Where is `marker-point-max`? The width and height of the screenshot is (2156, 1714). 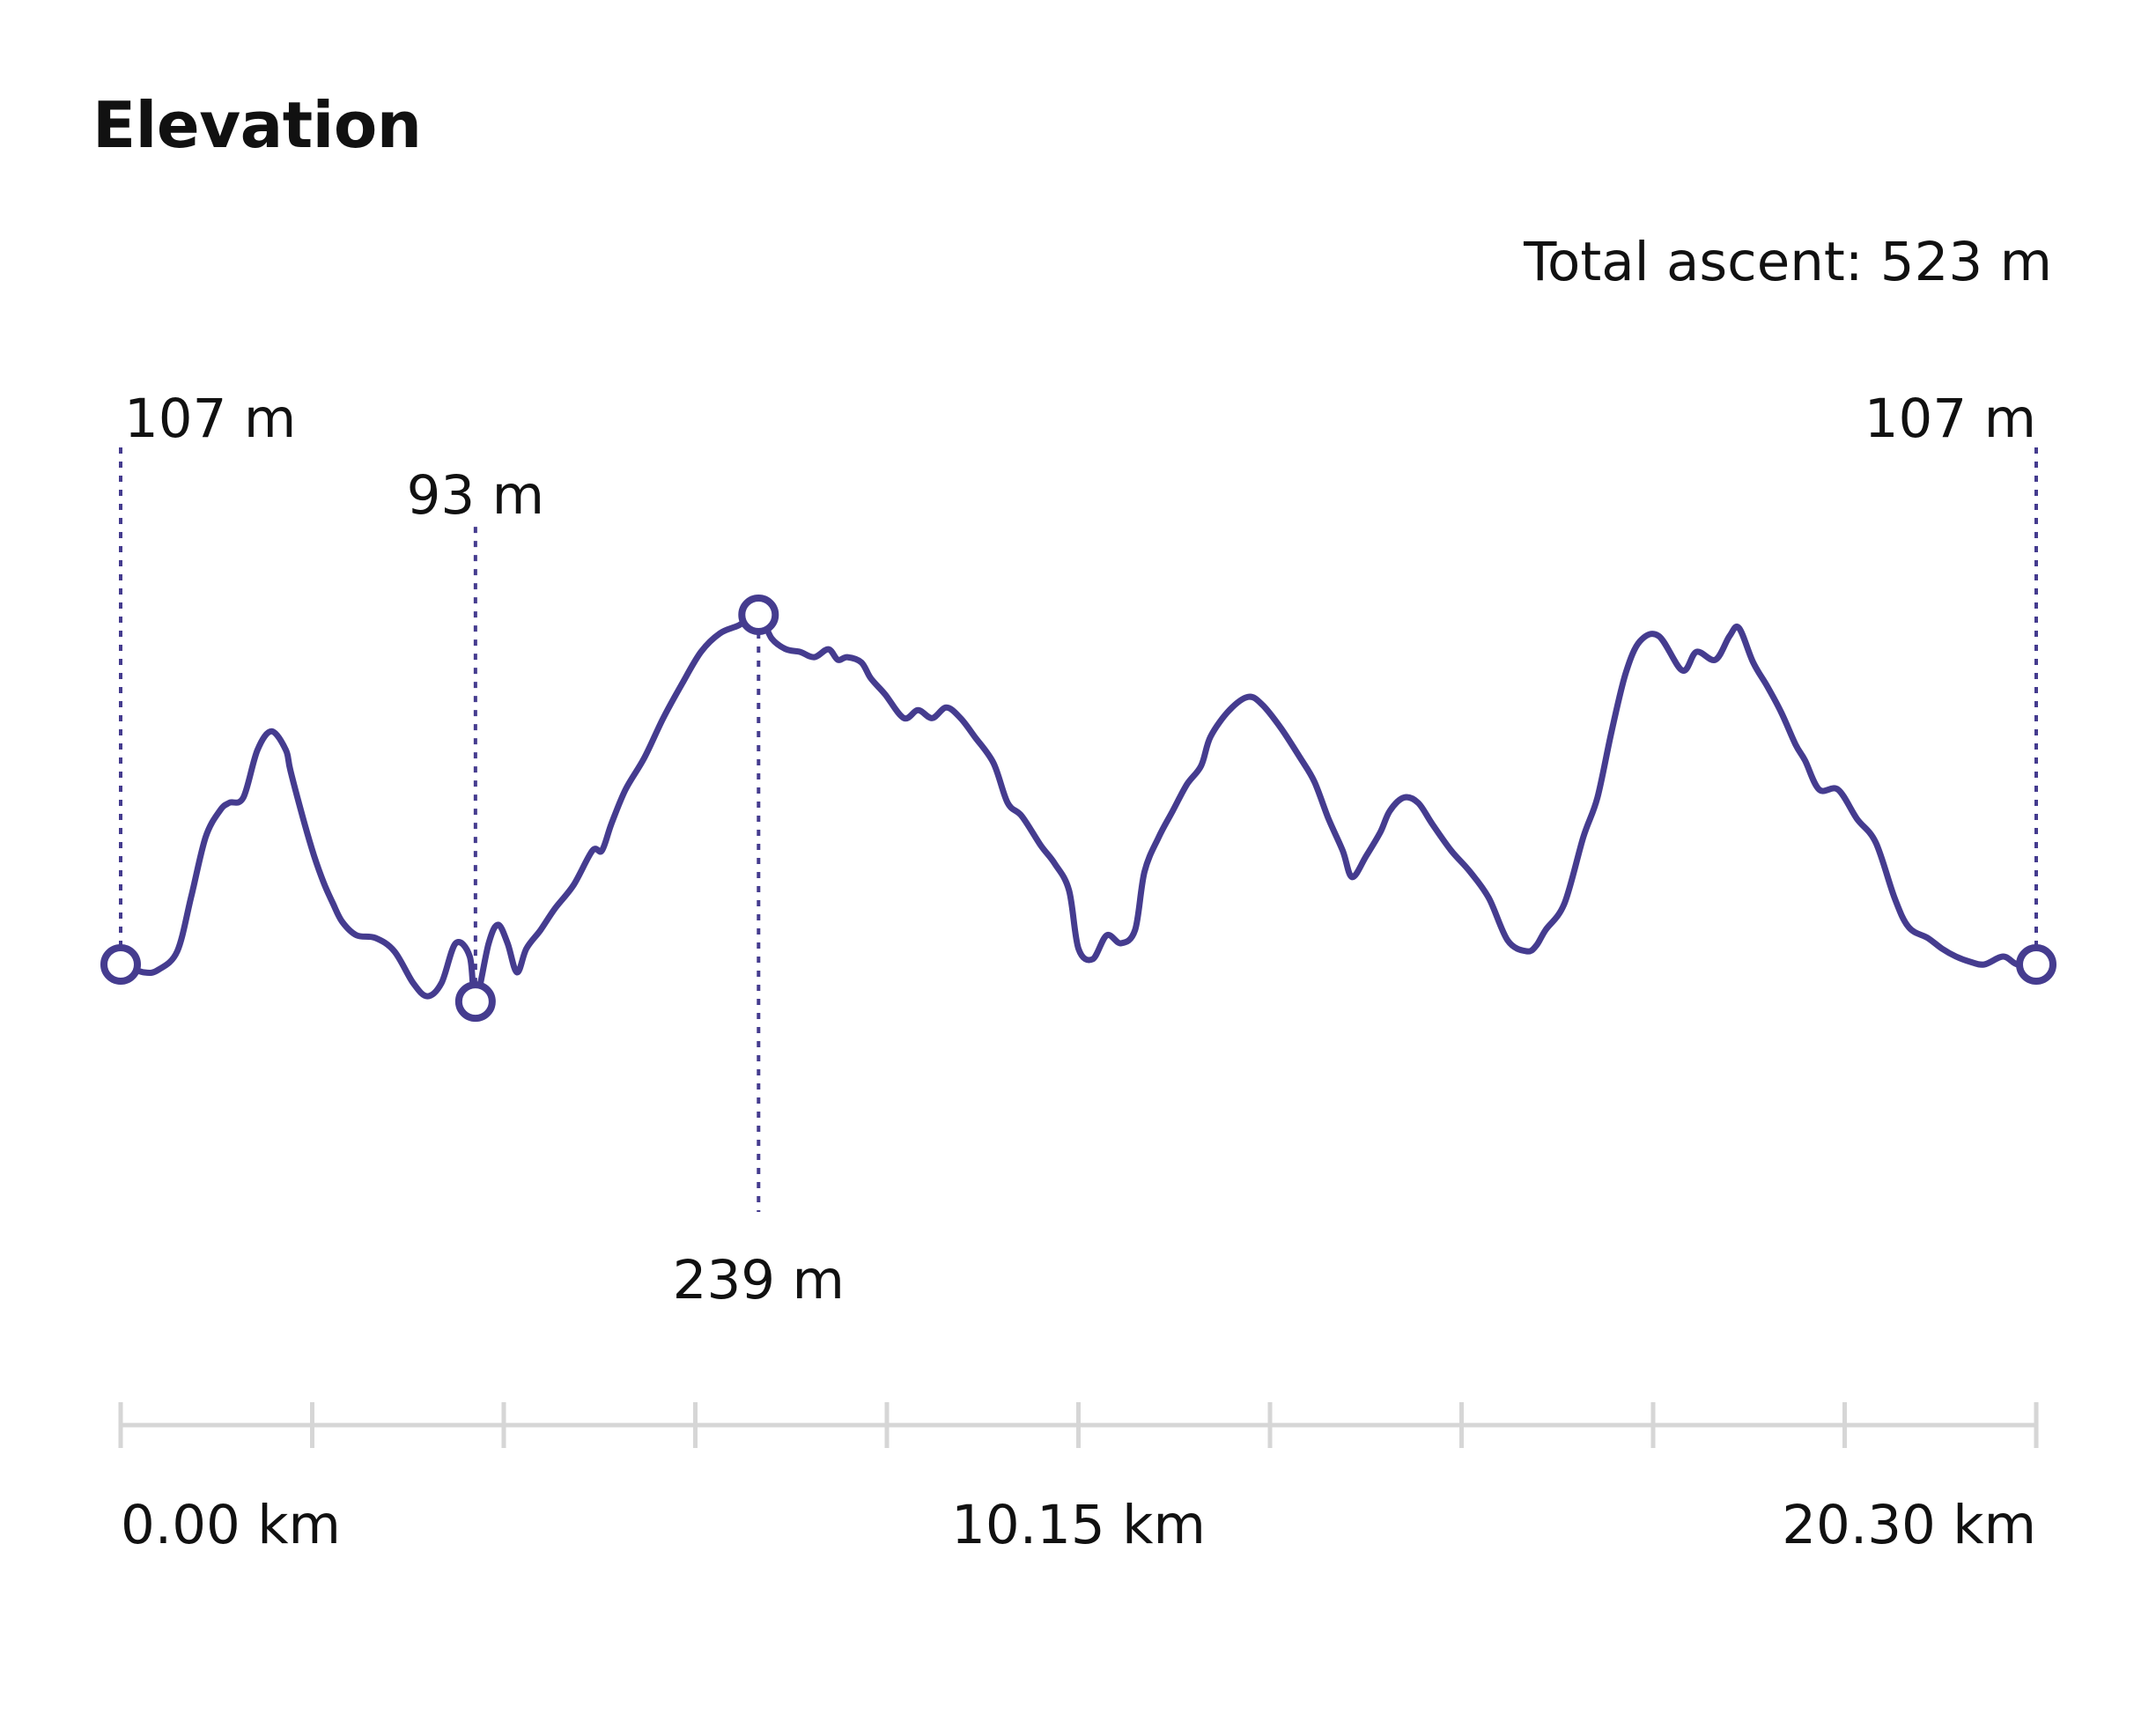
marker-point-max is located at coordinates (758, 615).